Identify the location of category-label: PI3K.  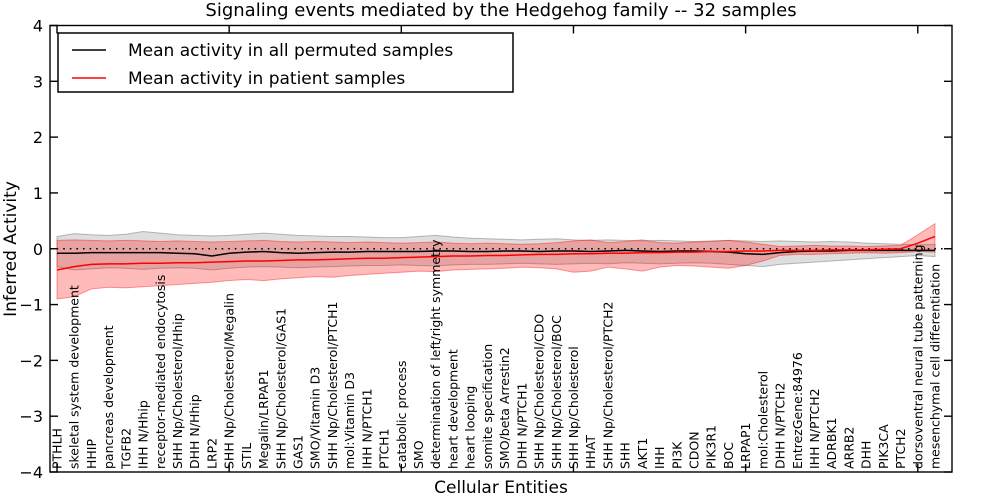
(676, 455).